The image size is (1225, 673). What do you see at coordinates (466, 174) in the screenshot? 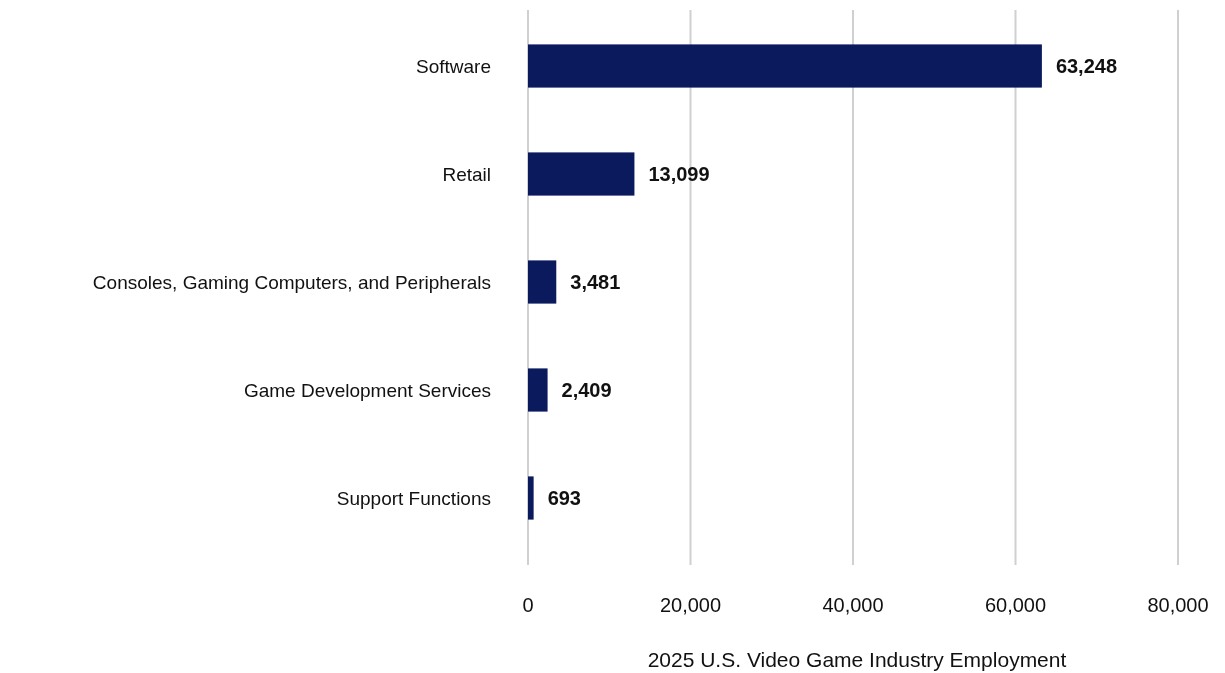
I see `y-tick-label: Retail` at bounding box center [466, 174].